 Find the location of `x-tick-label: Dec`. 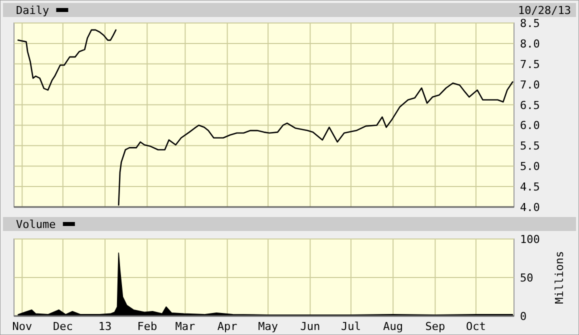

x-tick-label: Dec is located at coordinates (62, 326).